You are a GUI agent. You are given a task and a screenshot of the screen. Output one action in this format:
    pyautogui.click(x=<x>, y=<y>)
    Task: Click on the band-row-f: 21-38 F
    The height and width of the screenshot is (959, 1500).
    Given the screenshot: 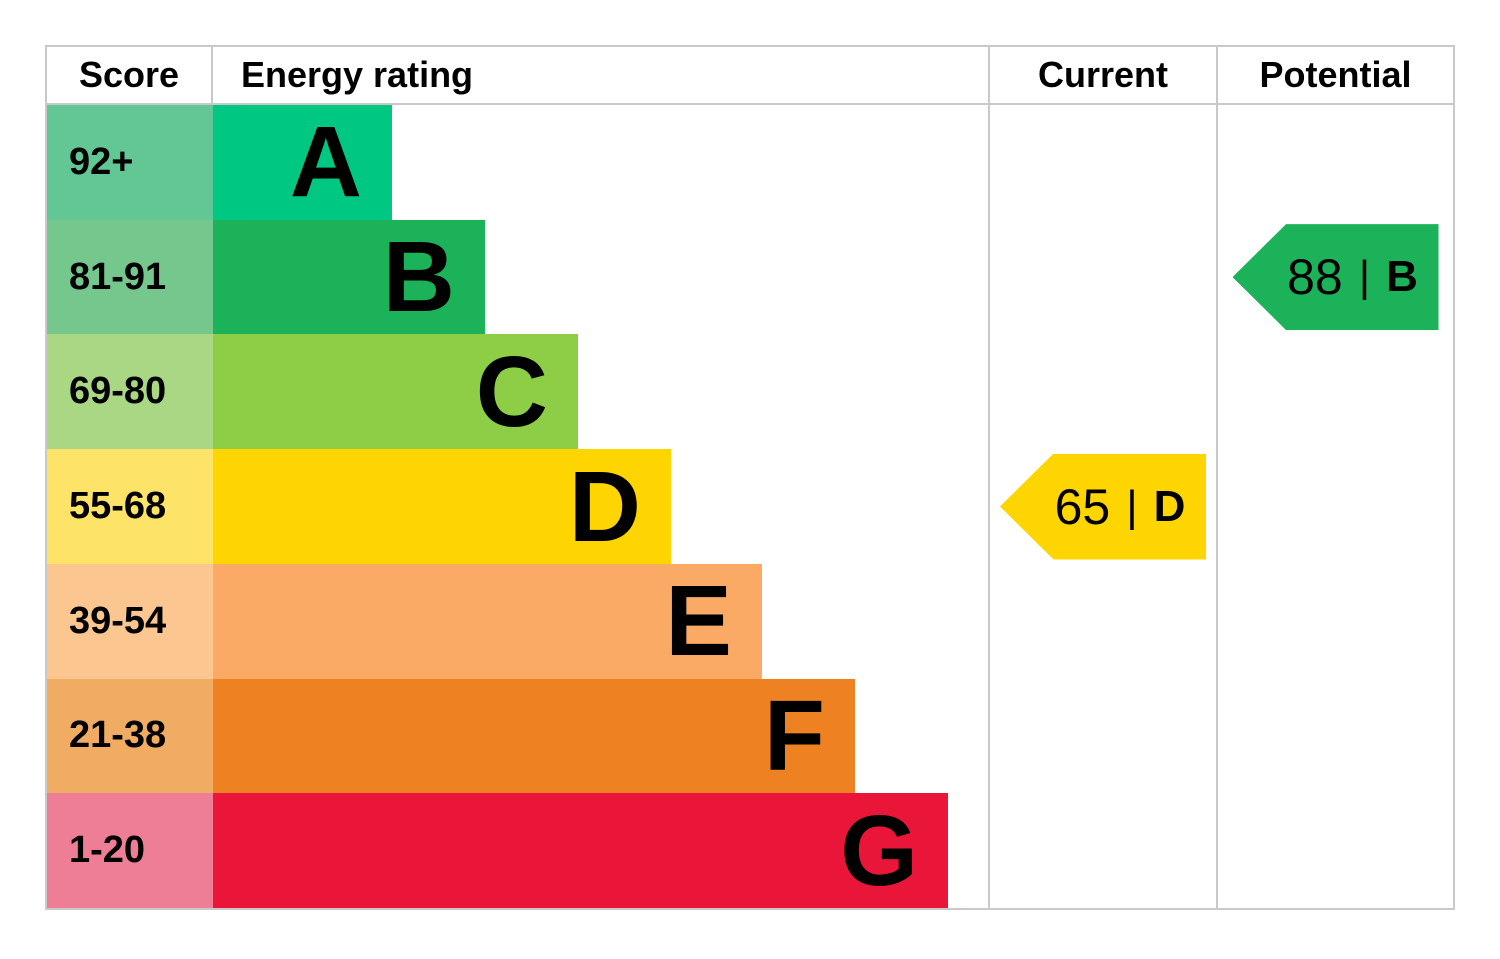 What is the action you would take?
    pyautogui.click(x=750, y=736)
    